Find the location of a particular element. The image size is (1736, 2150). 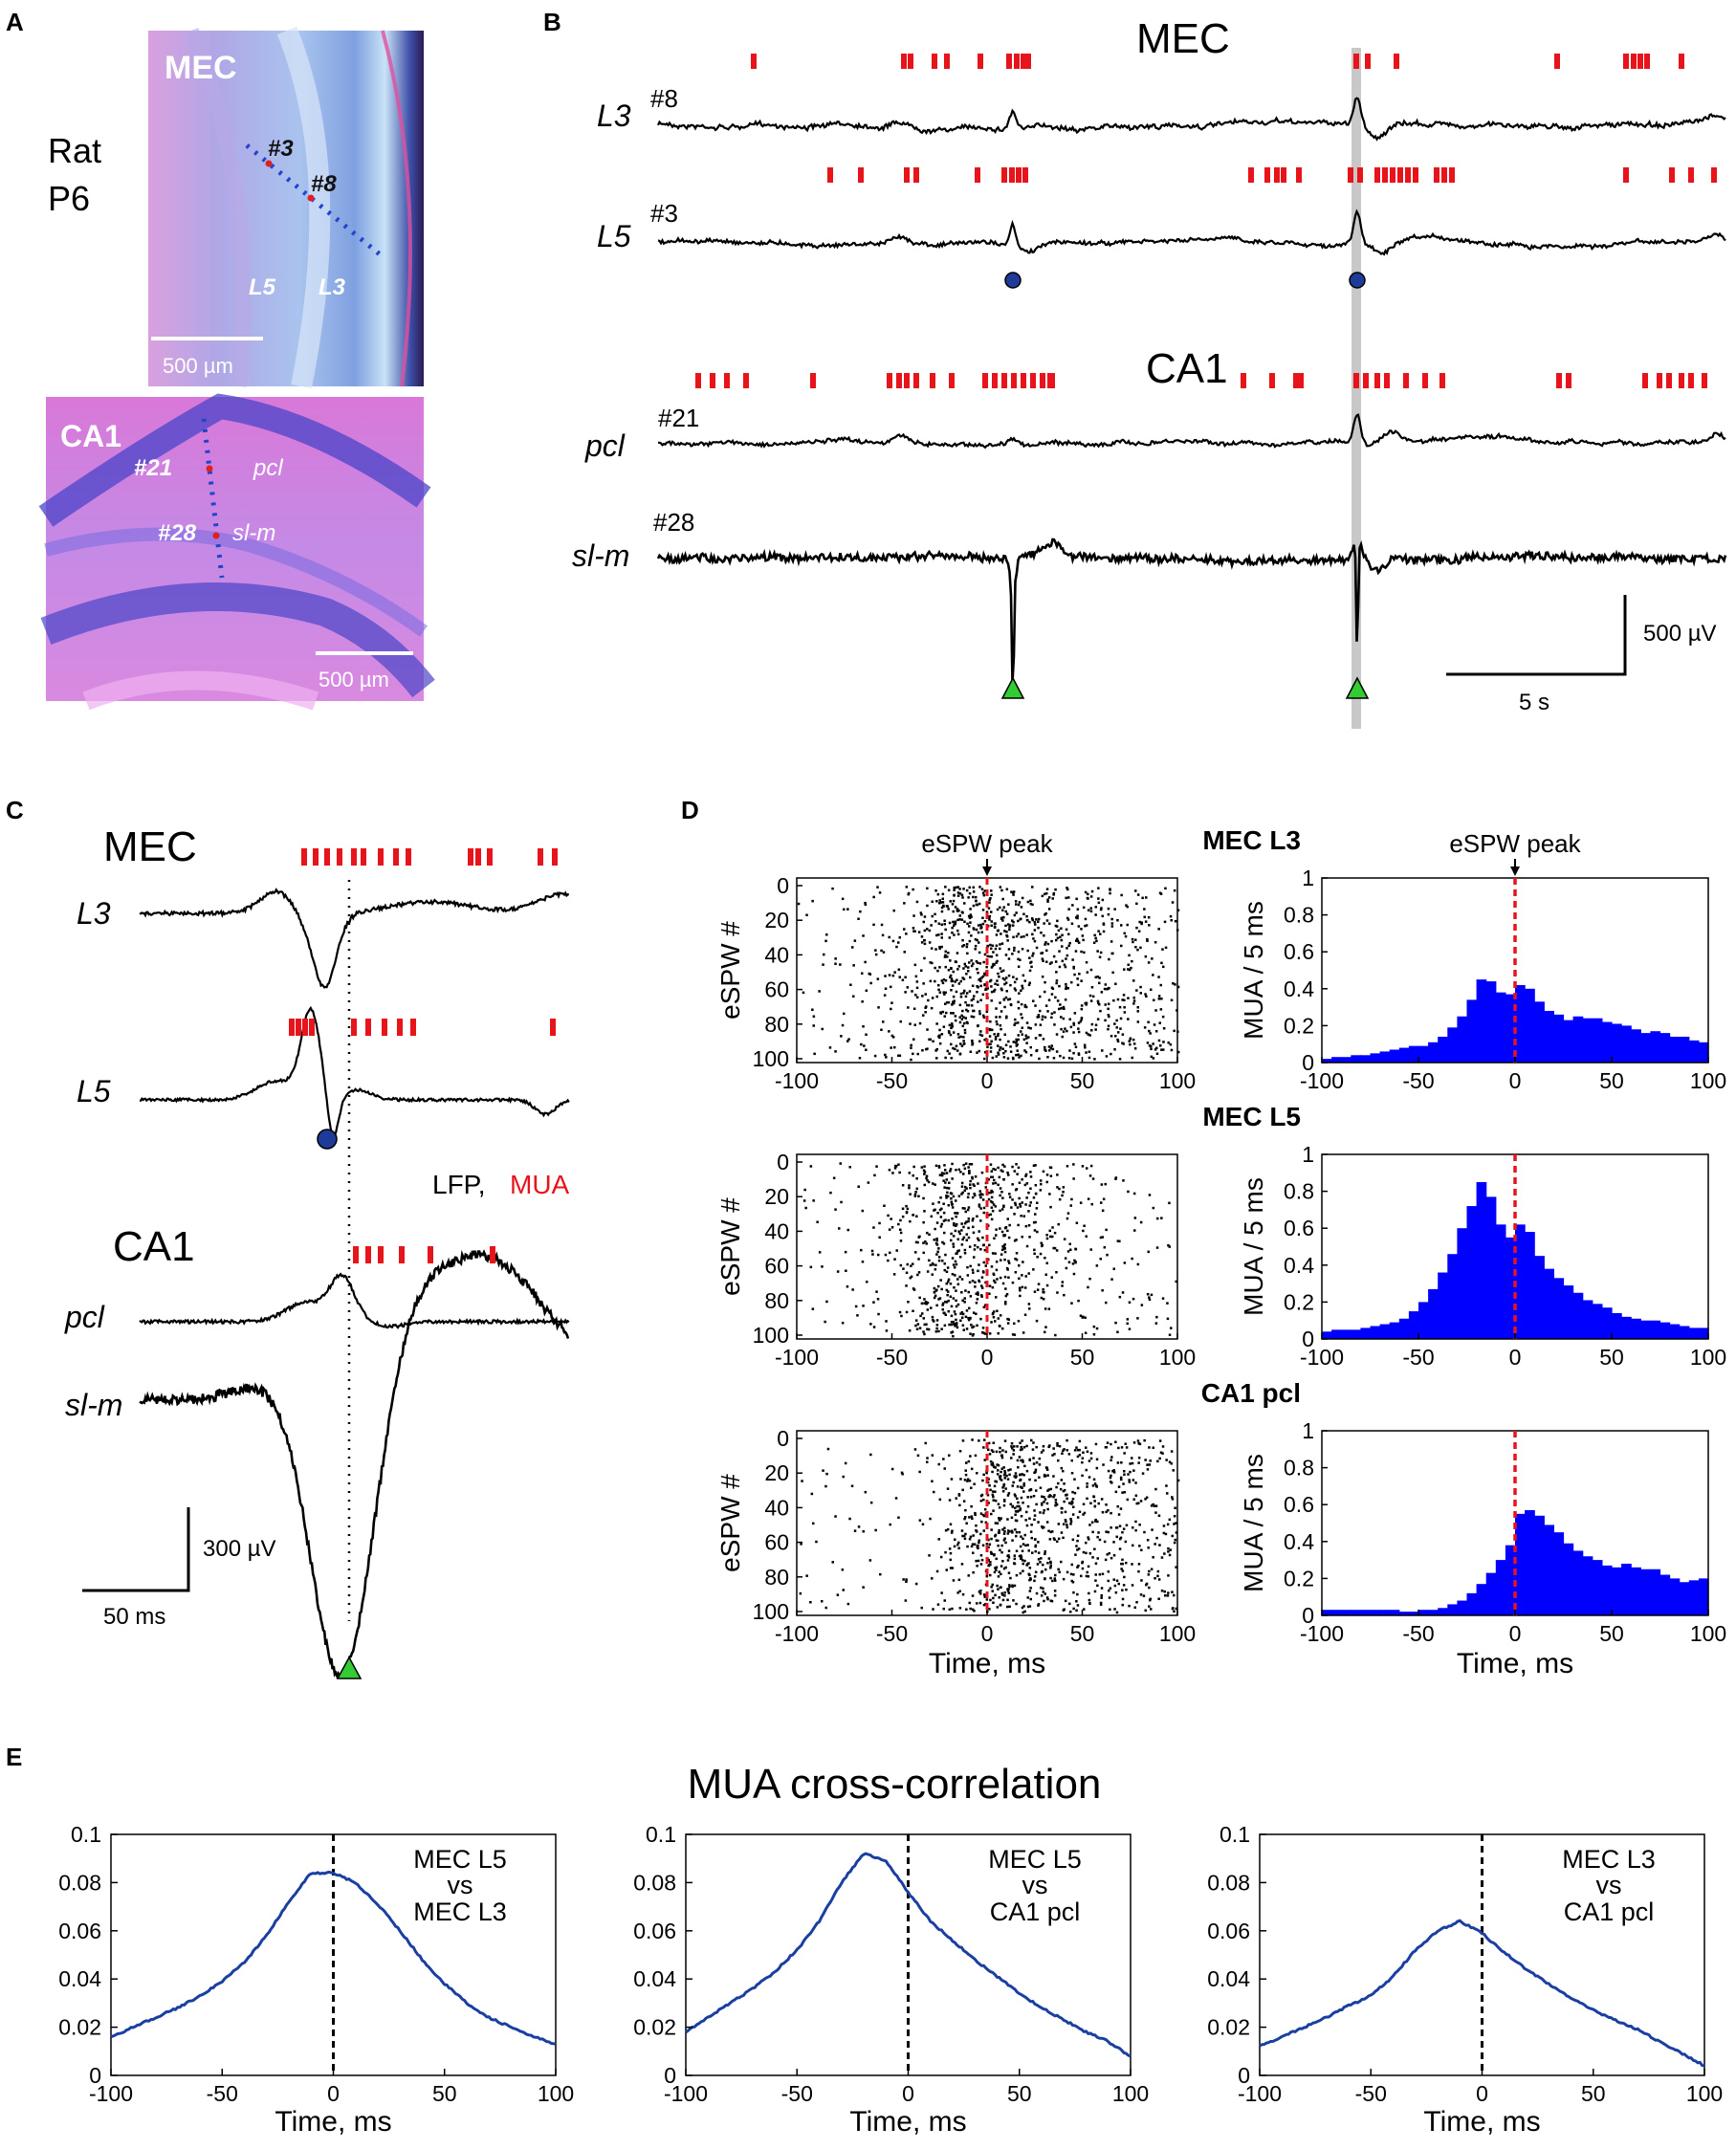

xcorr-x-tick-label: 50 is located at coordinates (1019, 2093).